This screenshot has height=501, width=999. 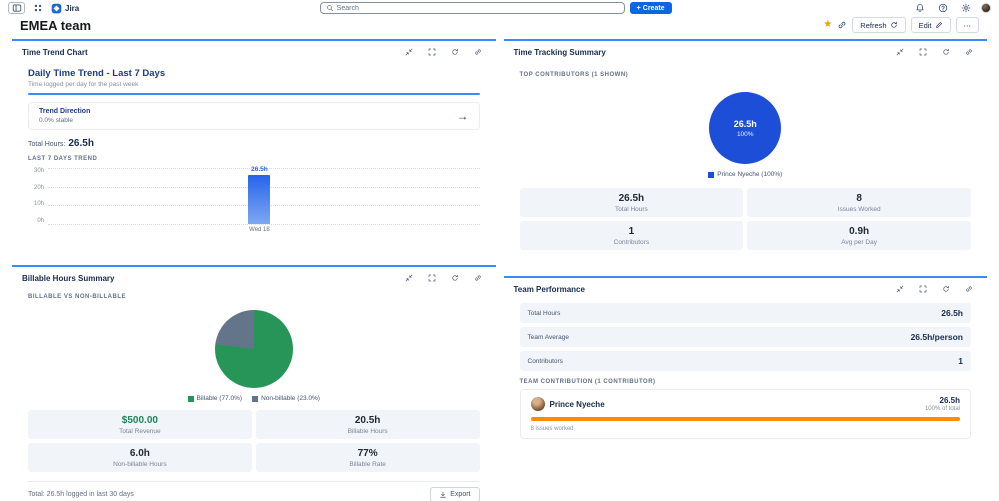 I want to click on row-contributors: Contributors 1, so click(x=745, y=361).